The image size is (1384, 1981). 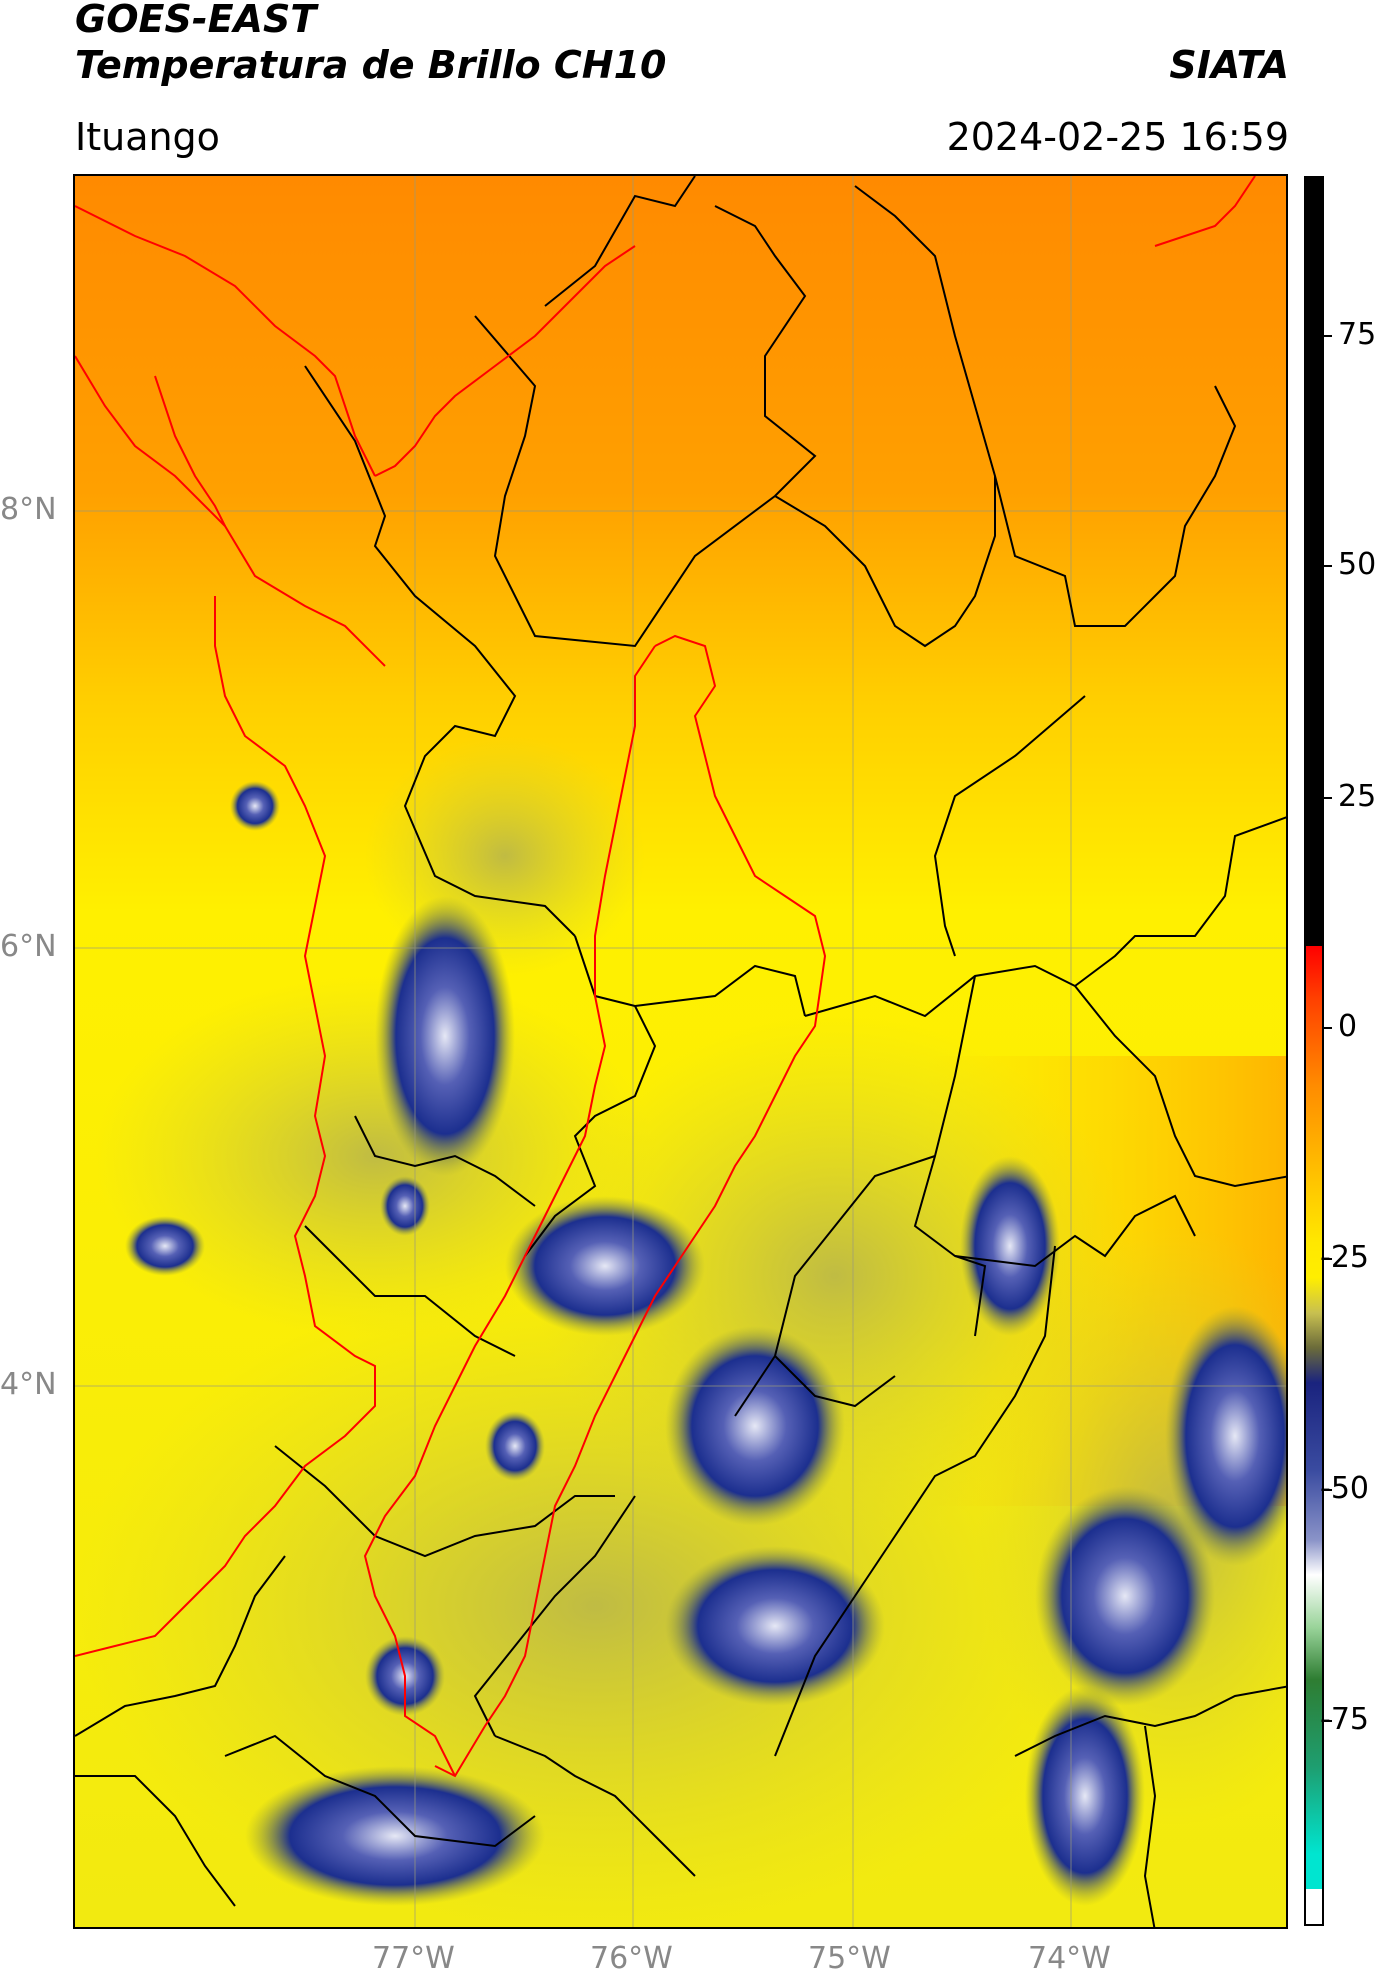 What do you see at coordinates (631, 1958) in the screenshot?
I see `lon-label-76w: 76°W` at bounding box center [631, 1958].